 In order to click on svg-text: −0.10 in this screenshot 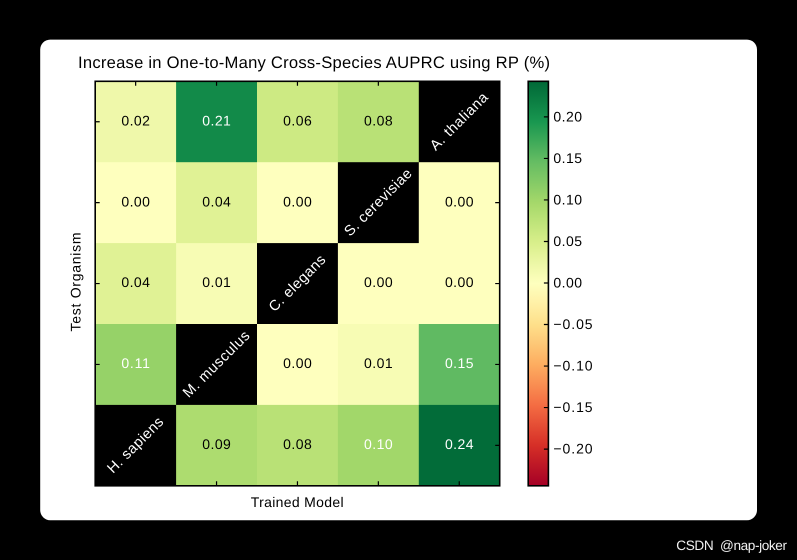, I will do `click(572, 366)`.